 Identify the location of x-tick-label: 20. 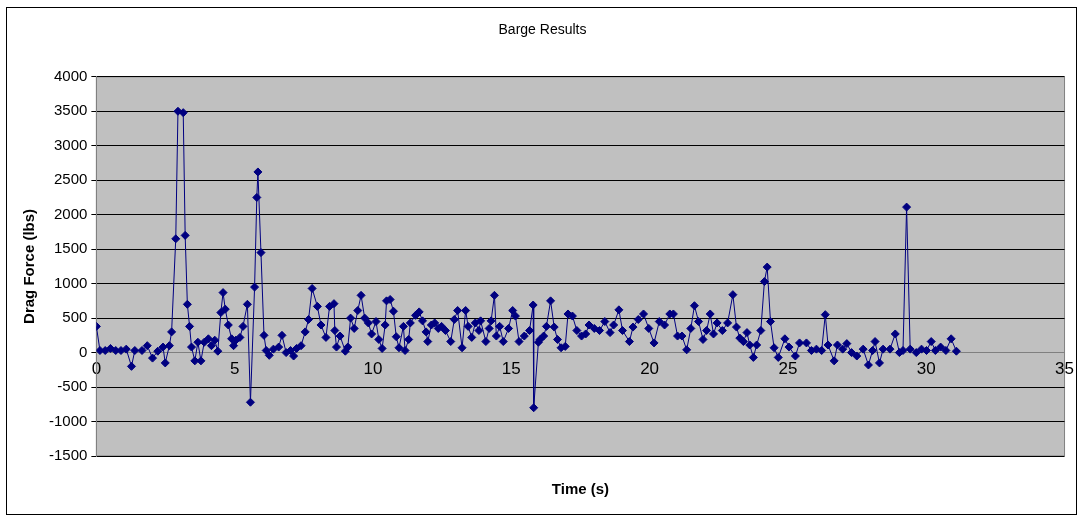
(650, 369).